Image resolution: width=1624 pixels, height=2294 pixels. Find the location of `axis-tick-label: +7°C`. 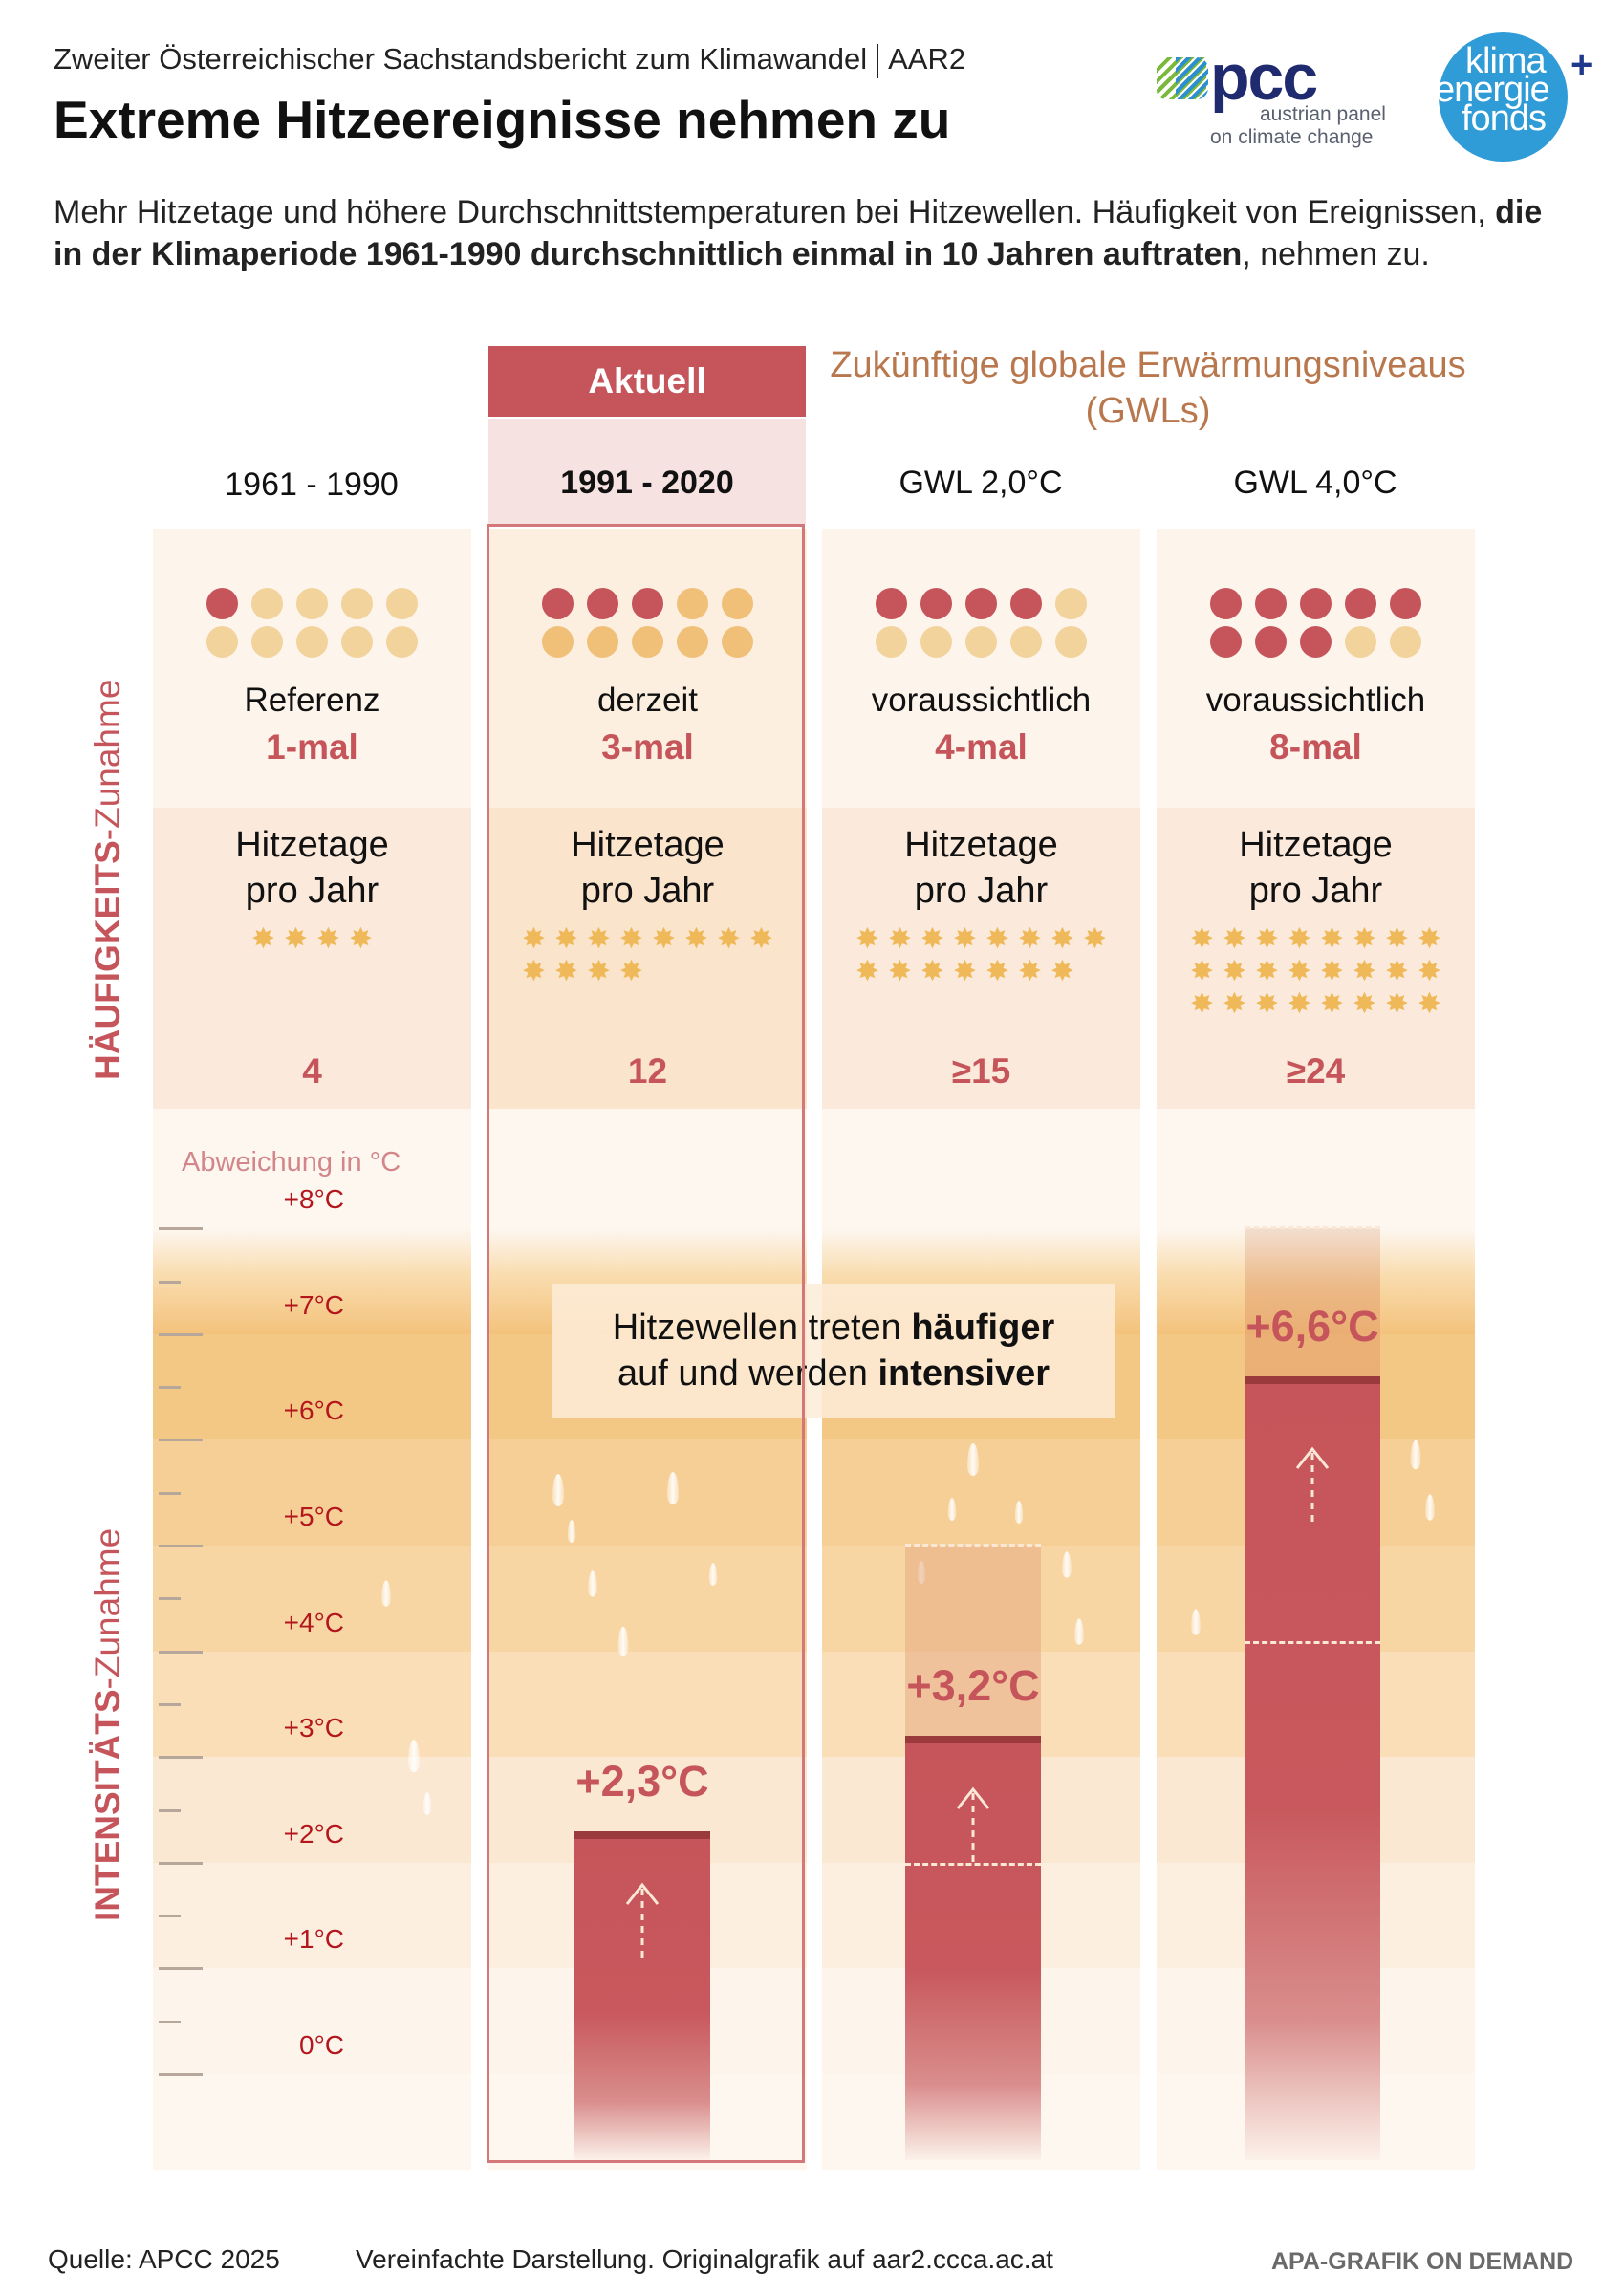

axis-tick-label: +7°C is located at coordinates (314, 1304).